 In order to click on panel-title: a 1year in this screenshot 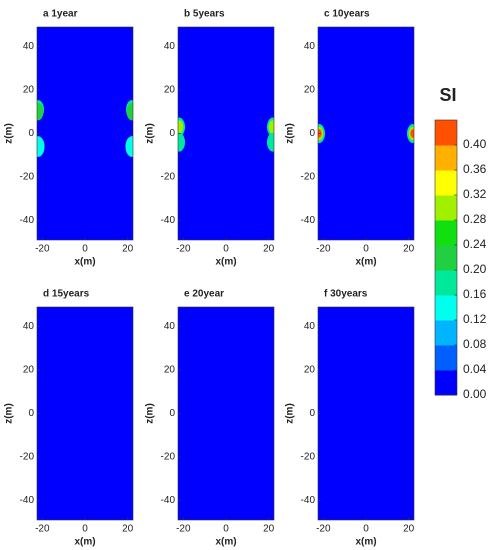, I will do `click(60, 14)`.